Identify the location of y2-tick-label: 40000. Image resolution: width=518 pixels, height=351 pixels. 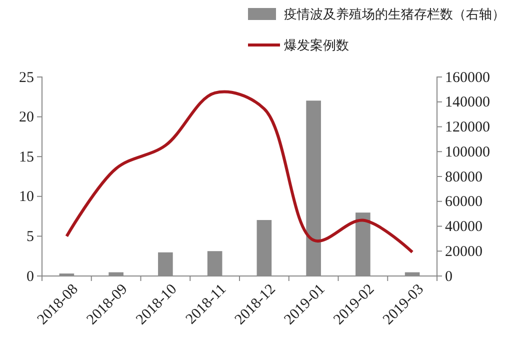
(463, 227).